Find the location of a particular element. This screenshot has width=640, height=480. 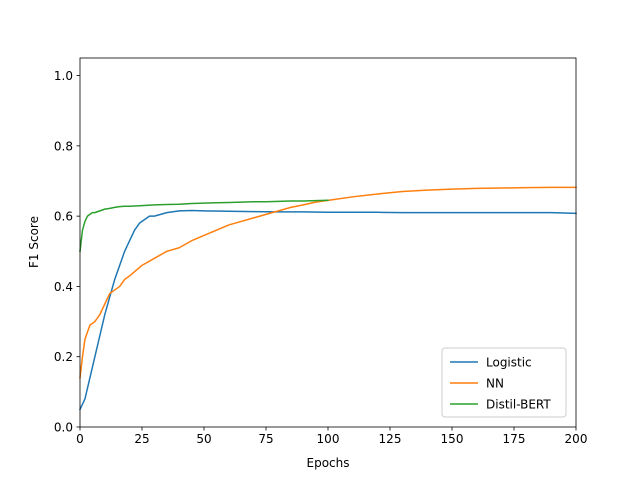

legend-label-0: Logistic is located at coordinates (509, 363).